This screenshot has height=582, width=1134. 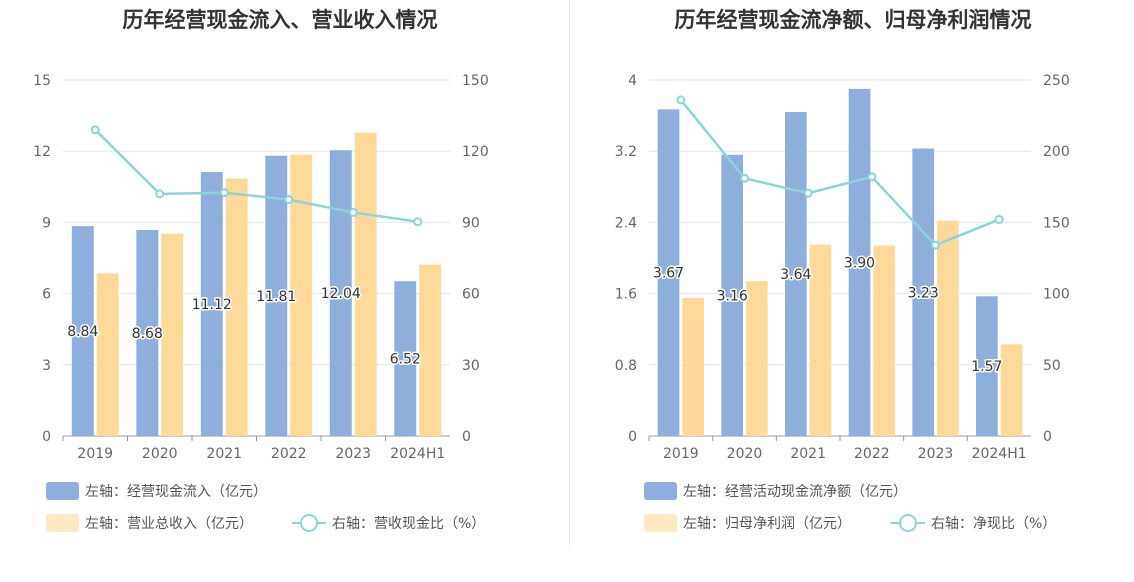 I want to click on left-axis-tick-label: 9, so click(x=46, y=223).